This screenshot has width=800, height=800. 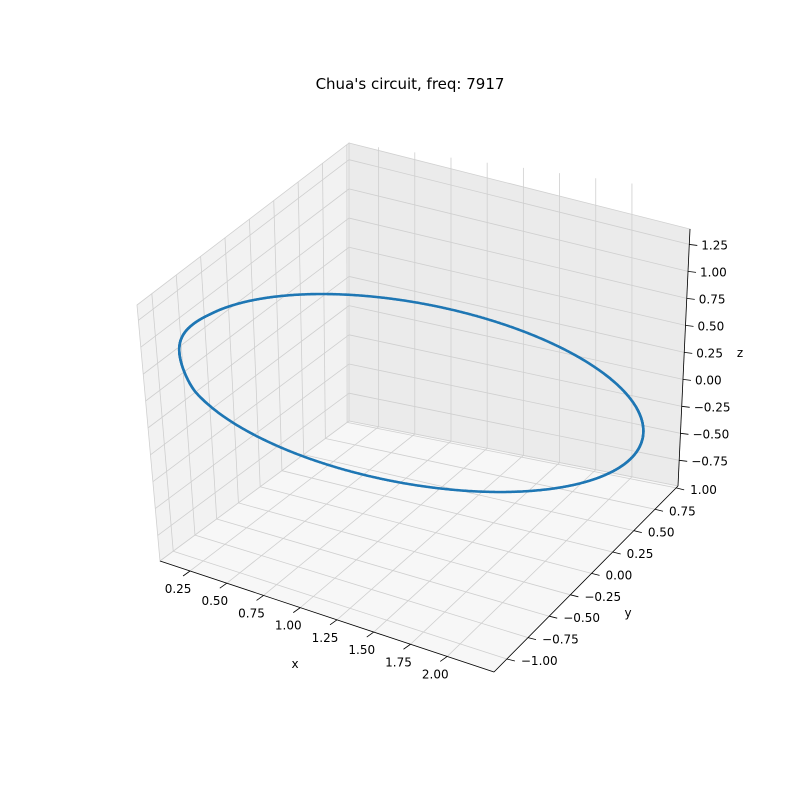 What do you see at coordinates (703, 490) in the screenshot?
I see `y-tick-label: 1.00` at bounding box center [703, 490].